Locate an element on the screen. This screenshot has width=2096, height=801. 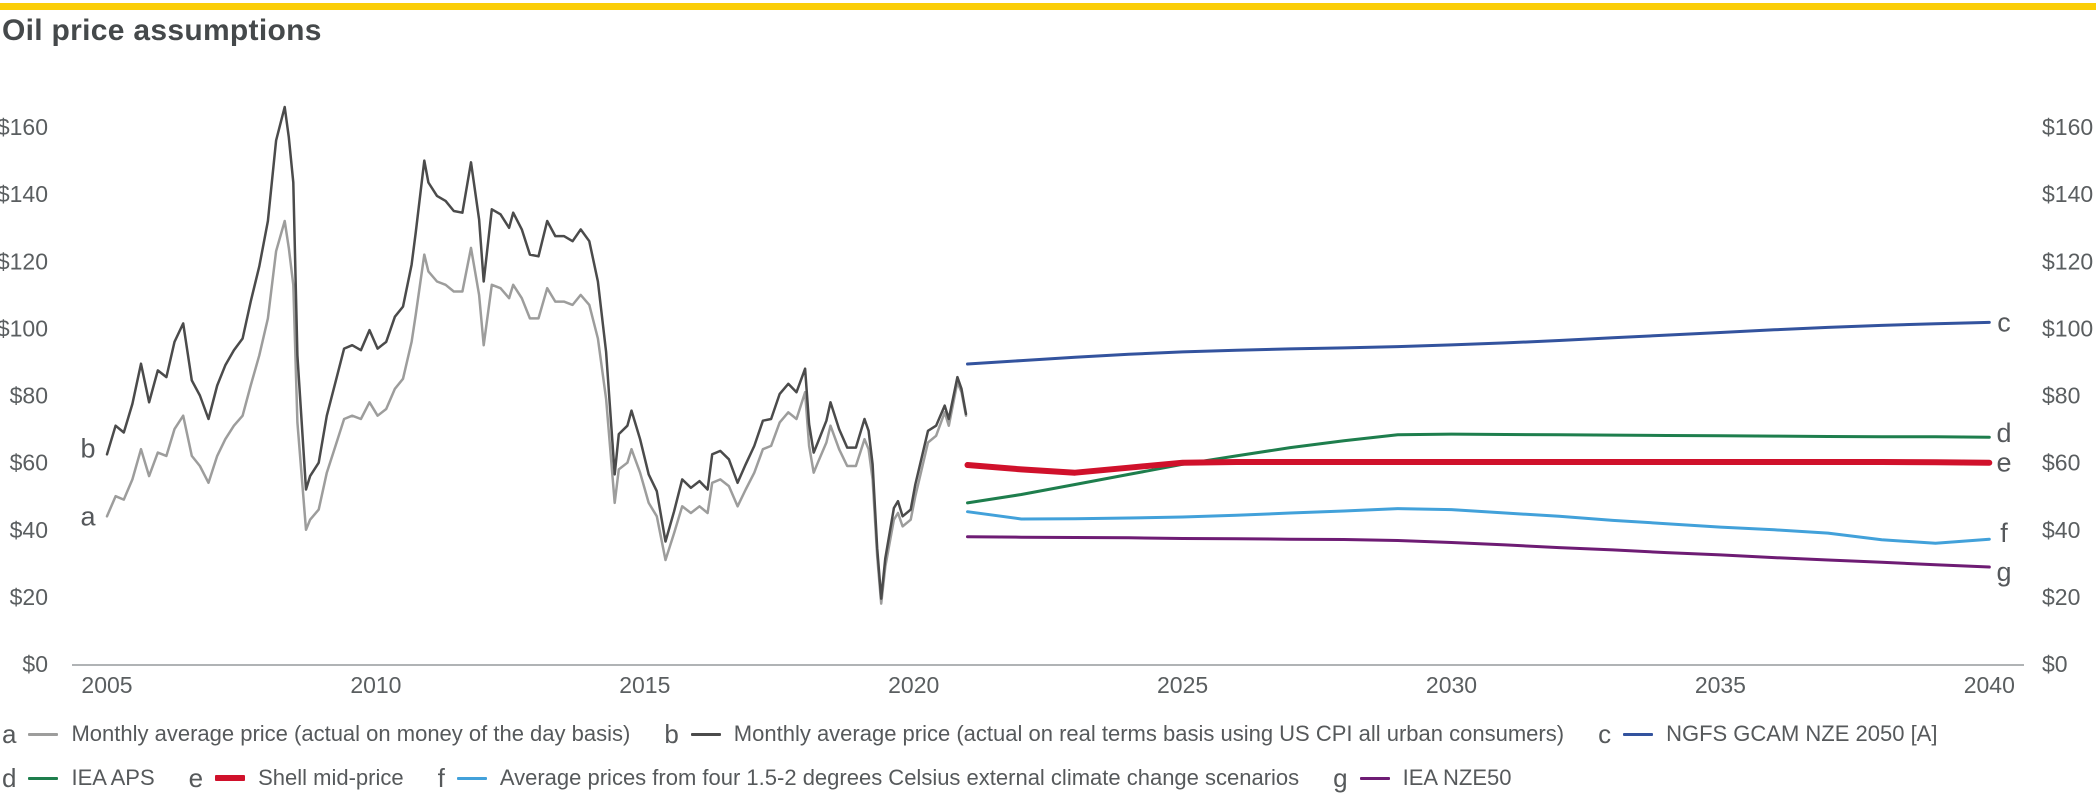
legend-swatch-g is located at coordinates (1374, 778).